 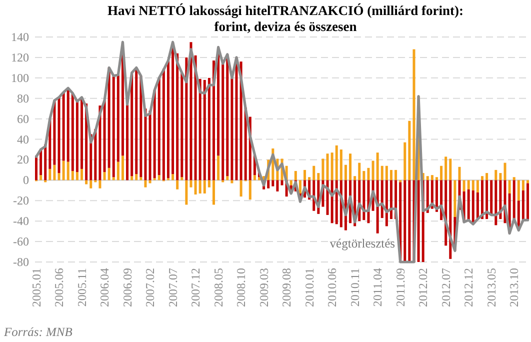 I want to click on x-tick-label: 2006.04, so click(x=105, y=287).